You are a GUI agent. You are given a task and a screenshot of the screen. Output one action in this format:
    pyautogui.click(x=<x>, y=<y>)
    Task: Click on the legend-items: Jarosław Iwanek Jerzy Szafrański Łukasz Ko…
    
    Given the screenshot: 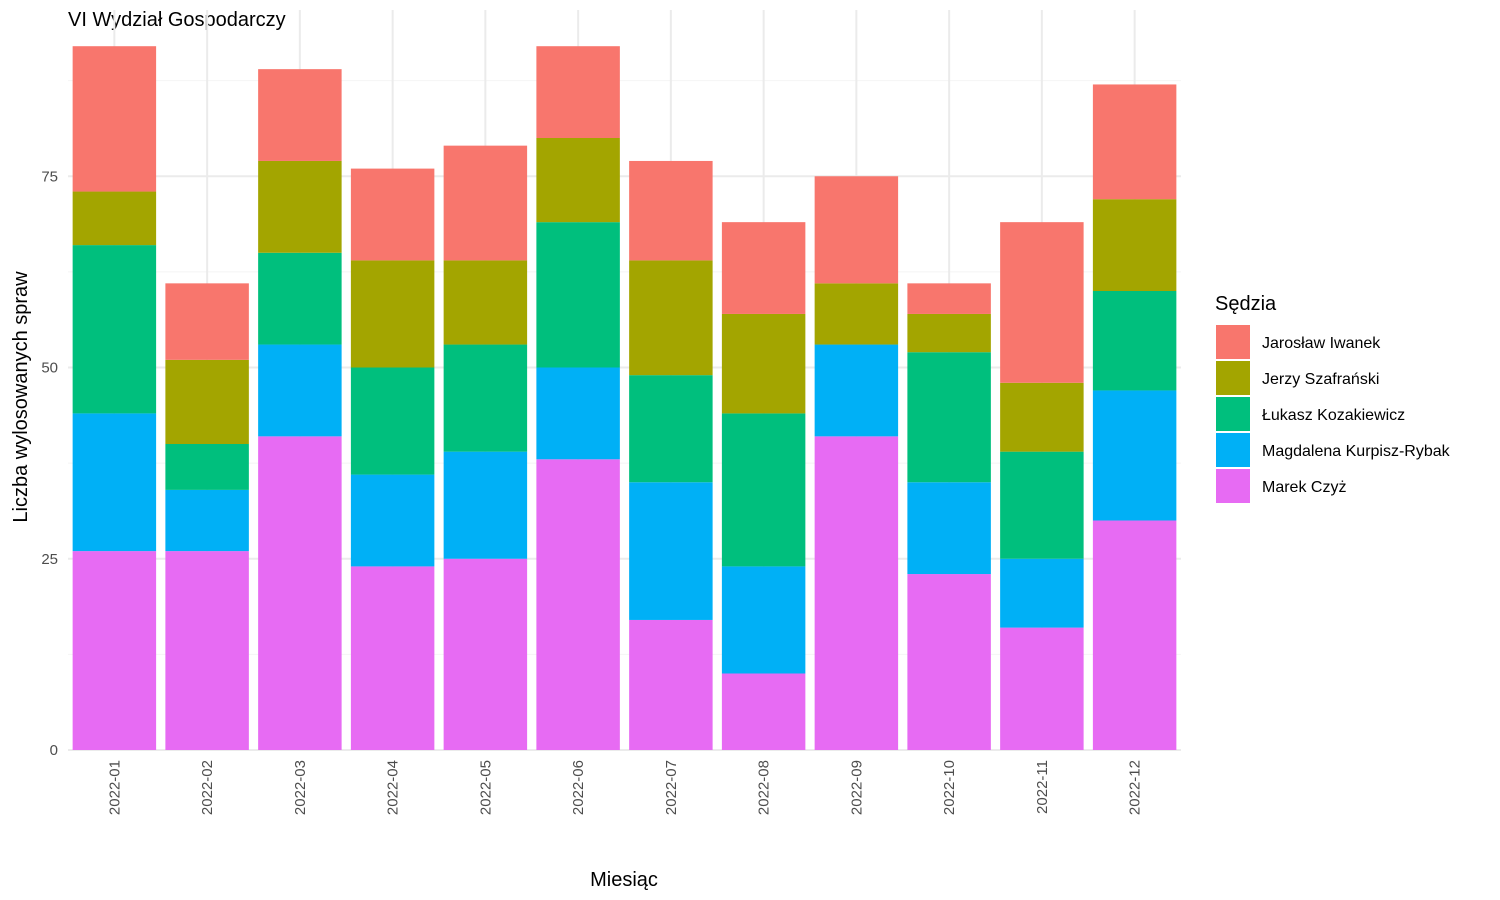 What is the action you would take?
    pyautogui.click(x=1333, y=414)
    